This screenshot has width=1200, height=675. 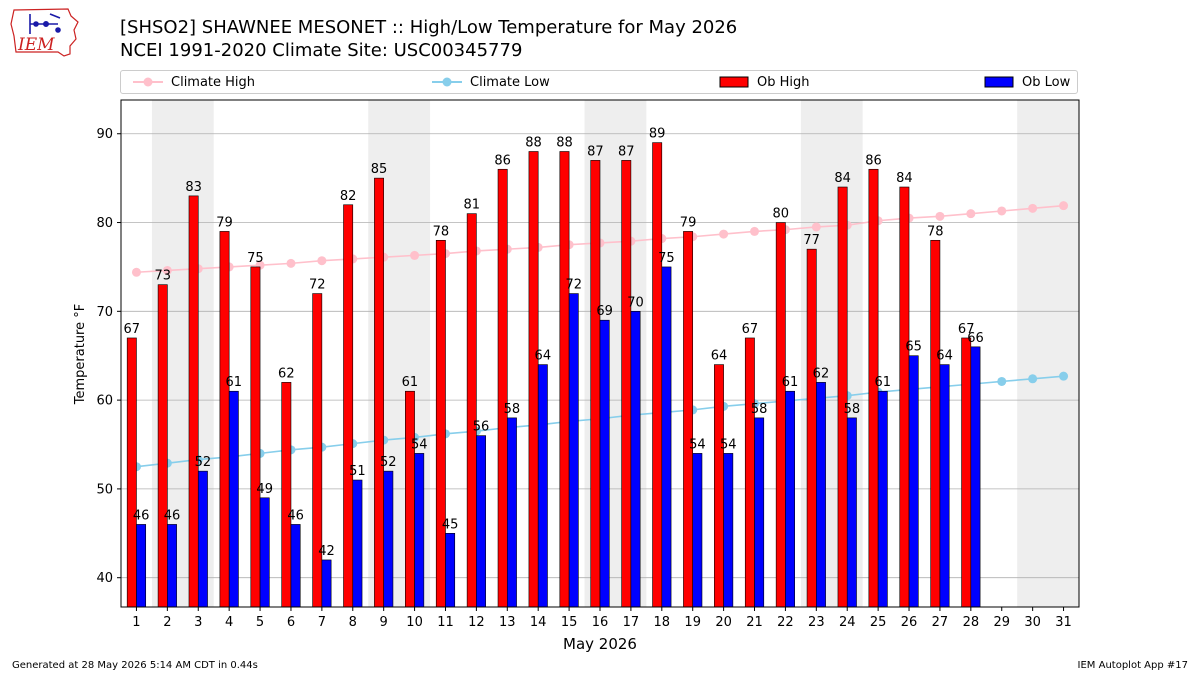 I want to click on y-tick-label: 40, so click(x=104, y=578).